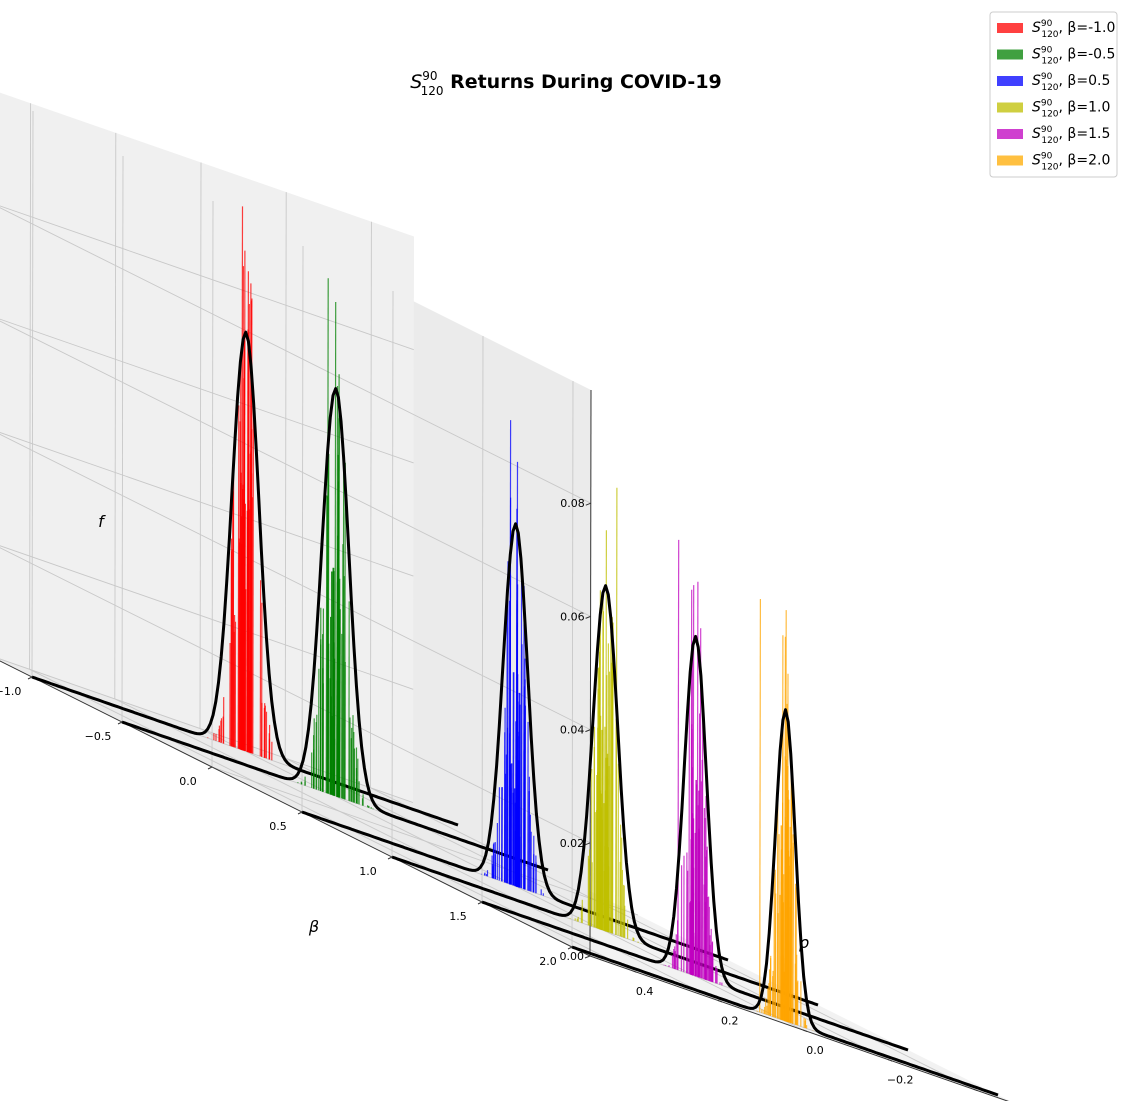 This screenshot has width=1130, height=1105. I want to click on x-tick-label: −0.2, so click(900, 1080).